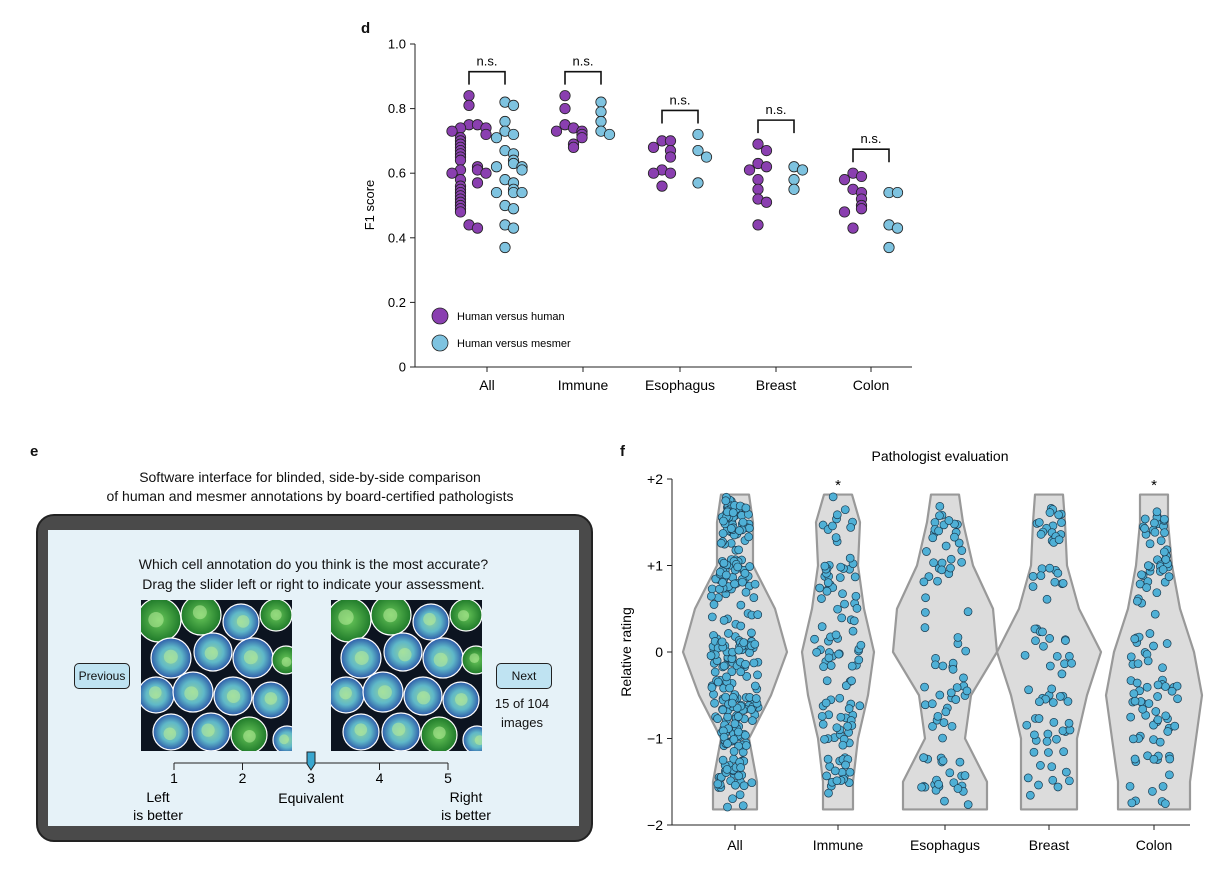  What do you see at coordinates (583, 385) in the screenshot?
I see `d-x-tick-label: Immune` at bounding box center [583, 385].